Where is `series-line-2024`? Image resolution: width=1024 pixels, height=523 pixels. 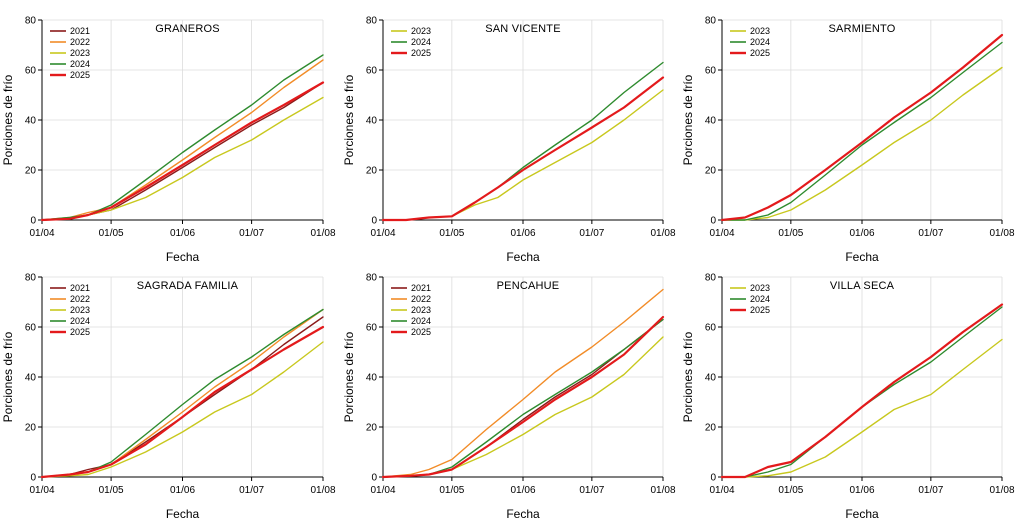
series-line-2024 is located at coordinates (862, 131).